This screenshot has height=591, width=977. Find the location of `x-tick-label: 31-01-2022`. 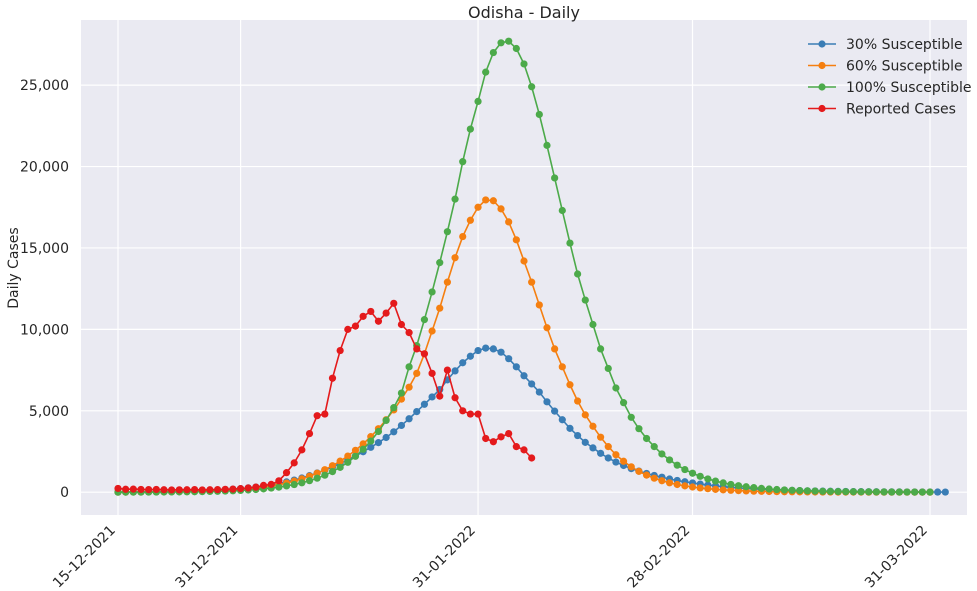

x-tick-label: 31-01-2022 is located at coordinates (444, 557).